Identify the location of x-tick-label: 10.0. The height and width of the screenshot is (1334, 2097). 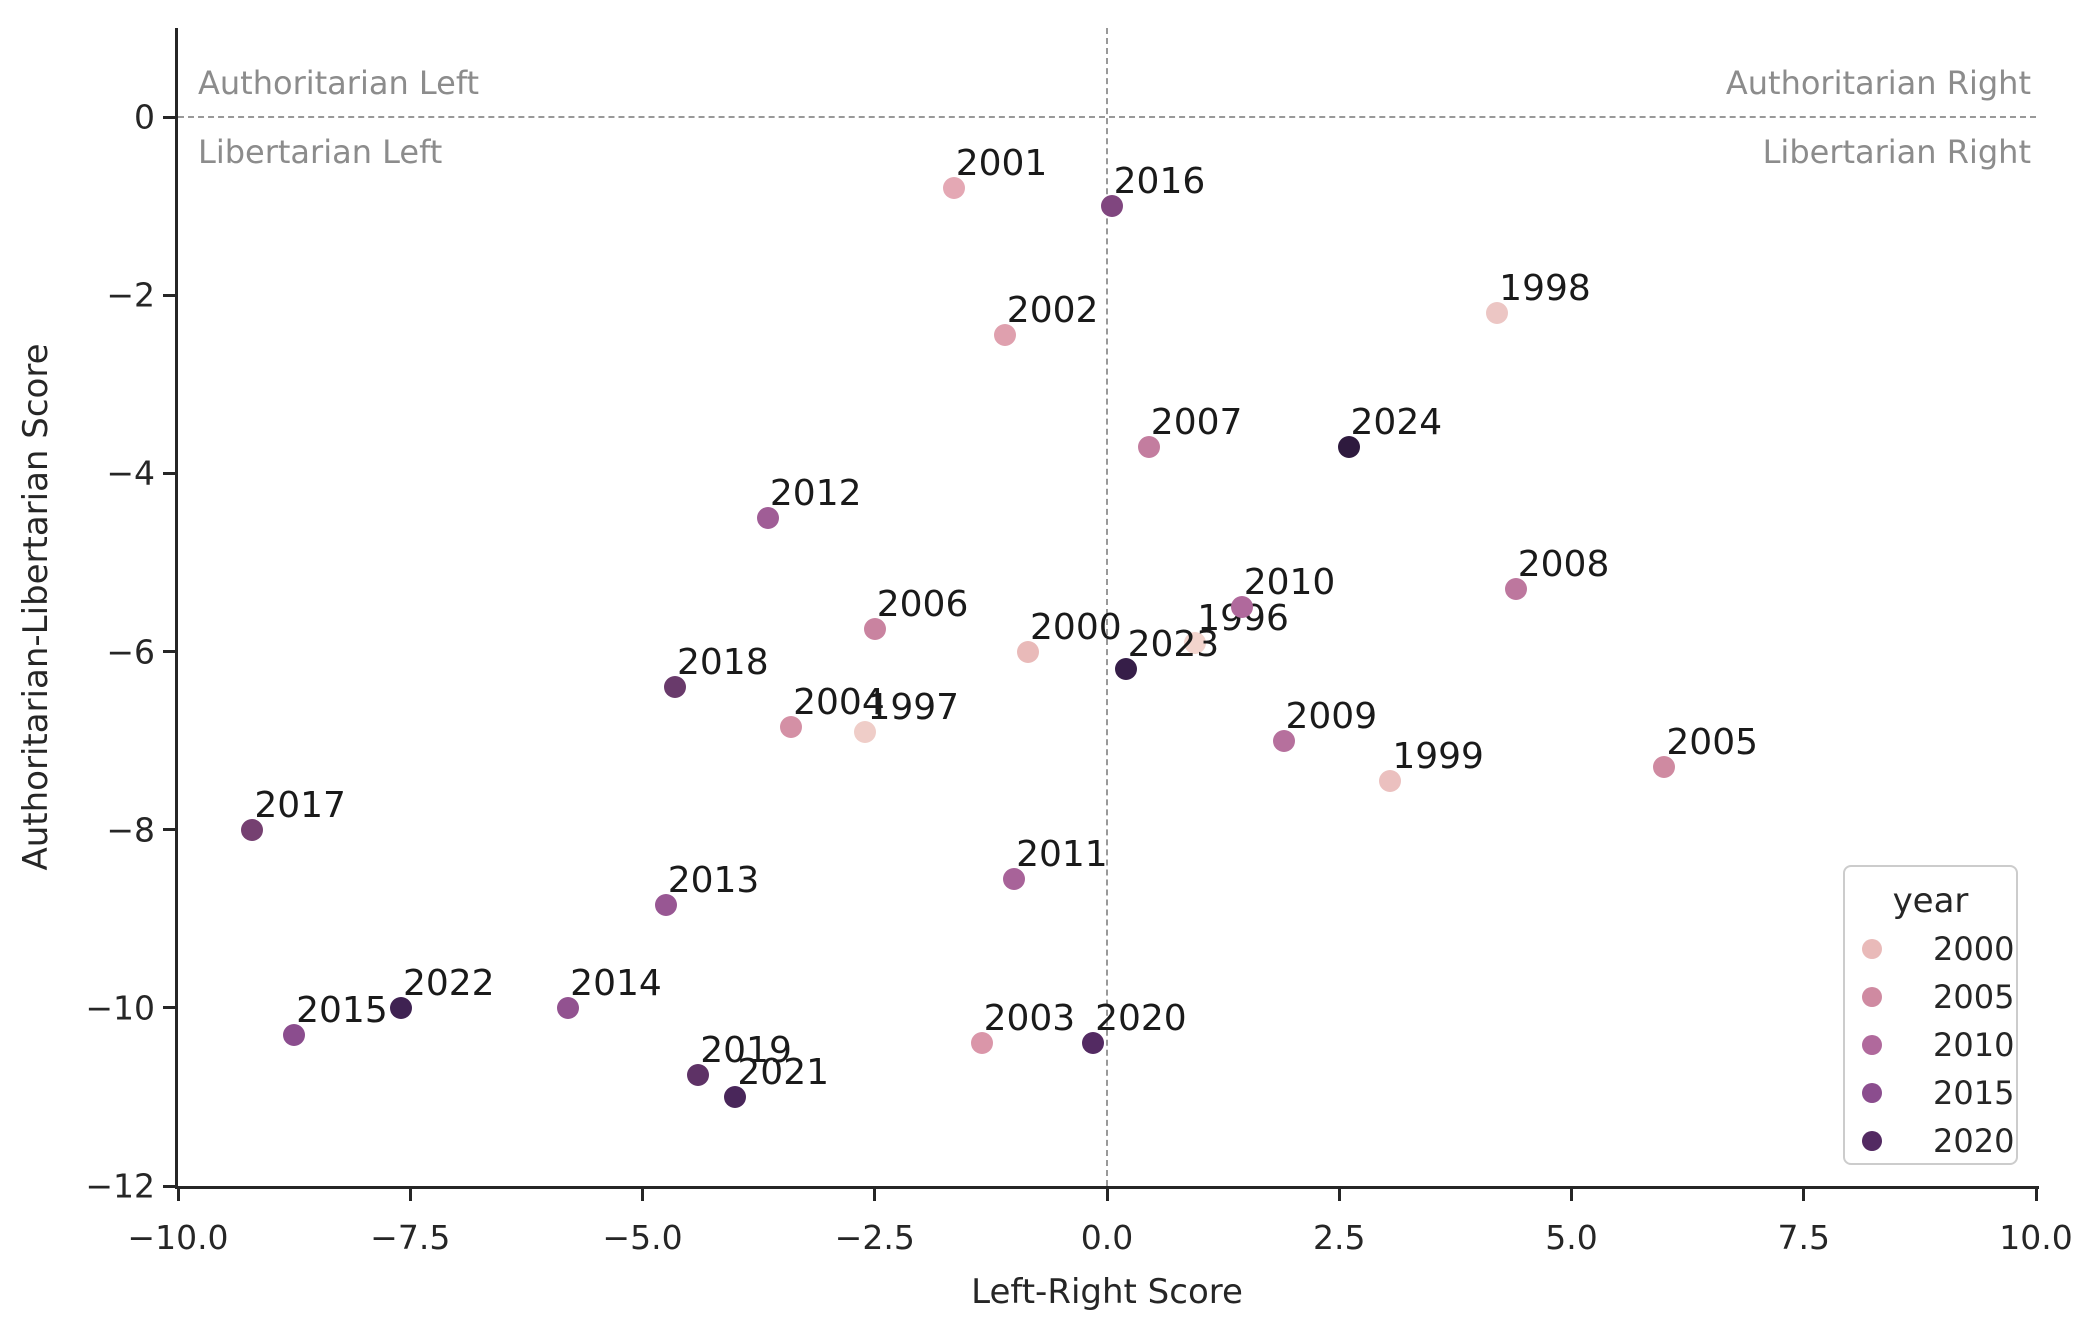
(2036, 1237).